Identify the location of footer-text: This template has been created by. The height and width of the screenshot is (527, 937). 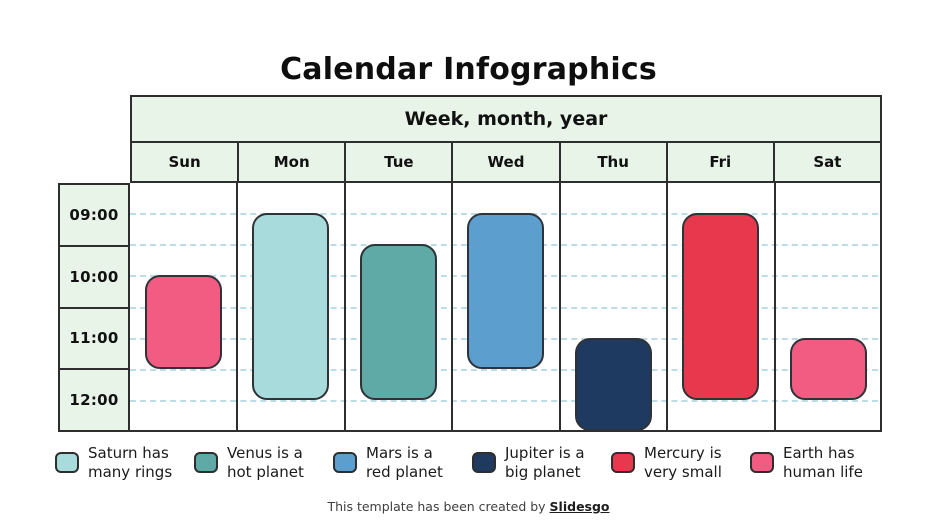
(438, 506).